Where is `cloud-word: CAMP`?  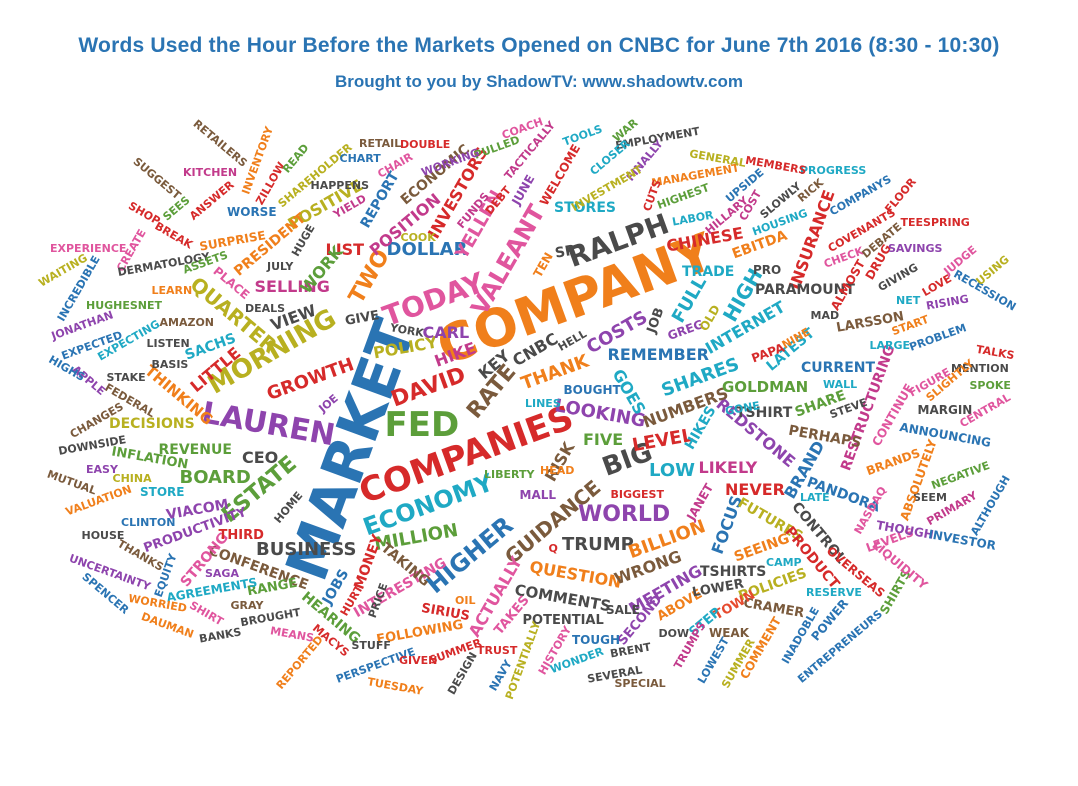 cloud-word: CAMP is located at coordinates (784, 562).